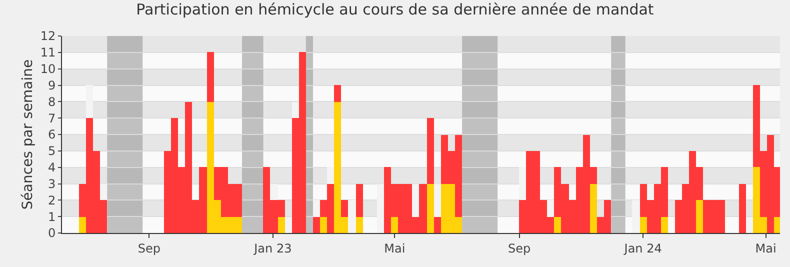  I want to click on y-tick-label: 1, so click(52, 217).